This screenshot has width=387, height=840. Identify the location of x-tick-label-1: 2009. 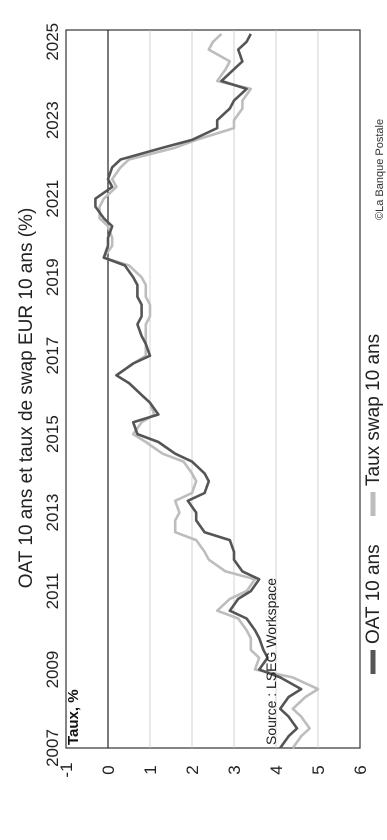
(52, 670).